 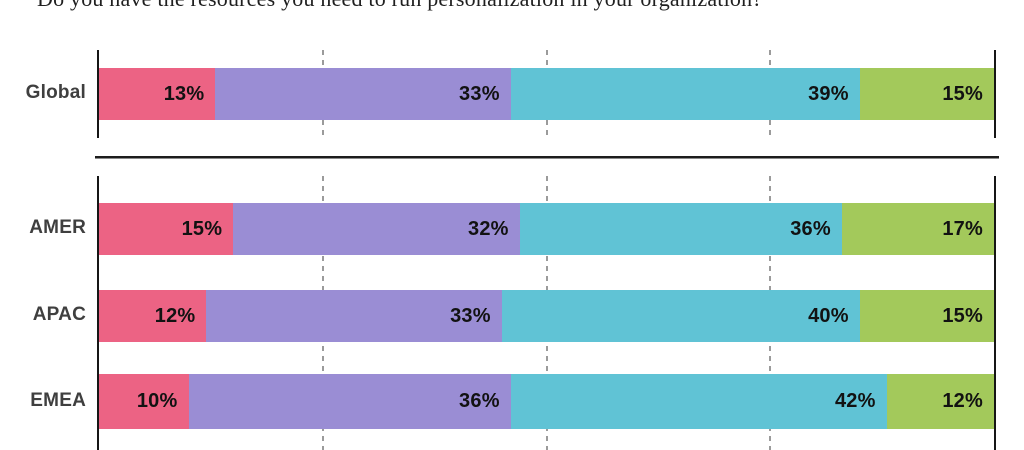 What do you see at coordinates (157, 401) in the screenshot?
I see `segment-value-label: 10%` at bounding box center [157, 401].